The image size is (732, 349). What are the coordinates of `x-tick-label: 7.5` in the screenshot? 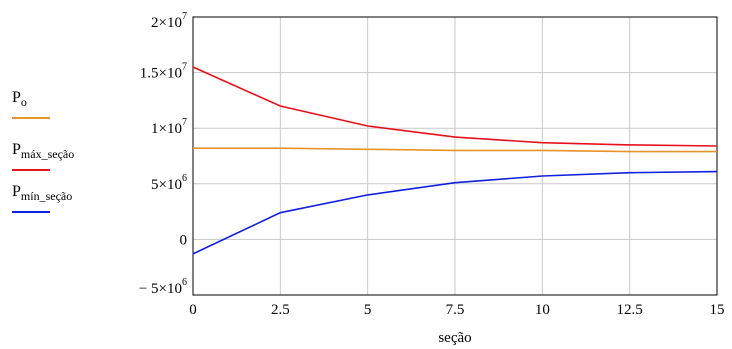 It's located at (455, 310).